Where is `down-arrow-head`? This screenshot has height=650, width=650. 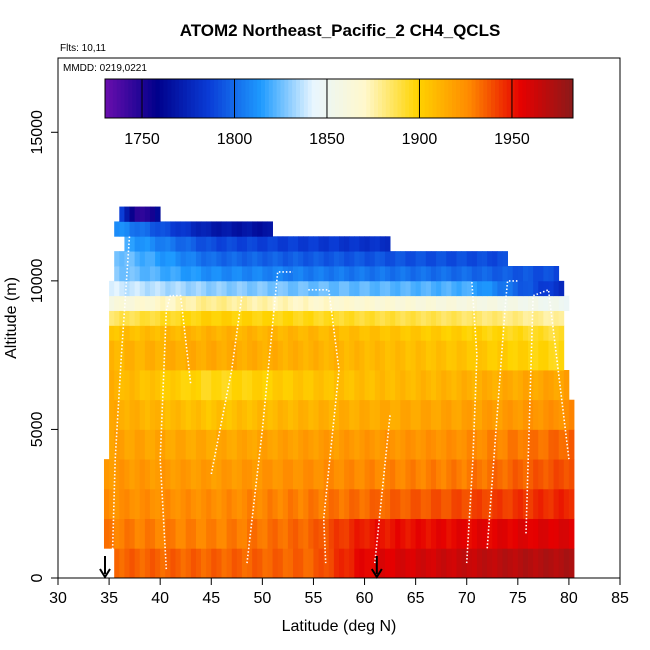
down-arrow-head is located at coordinates (376, 573).